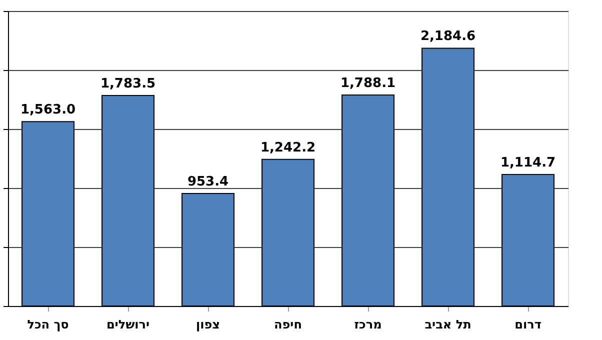 This screenshot has width=602, height=340. Describe the element at coordinates (48, 325) in the screenshot. I see `x-tick-label: סך הכל` at that location.